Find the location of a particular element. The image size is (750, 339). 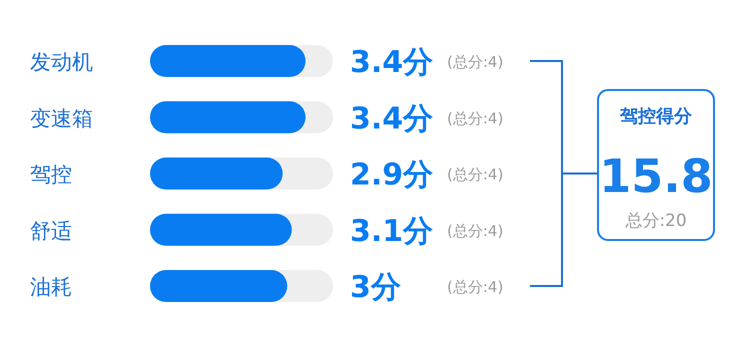

y-tick-label: 发动机 is located at coordinates (61, 62).